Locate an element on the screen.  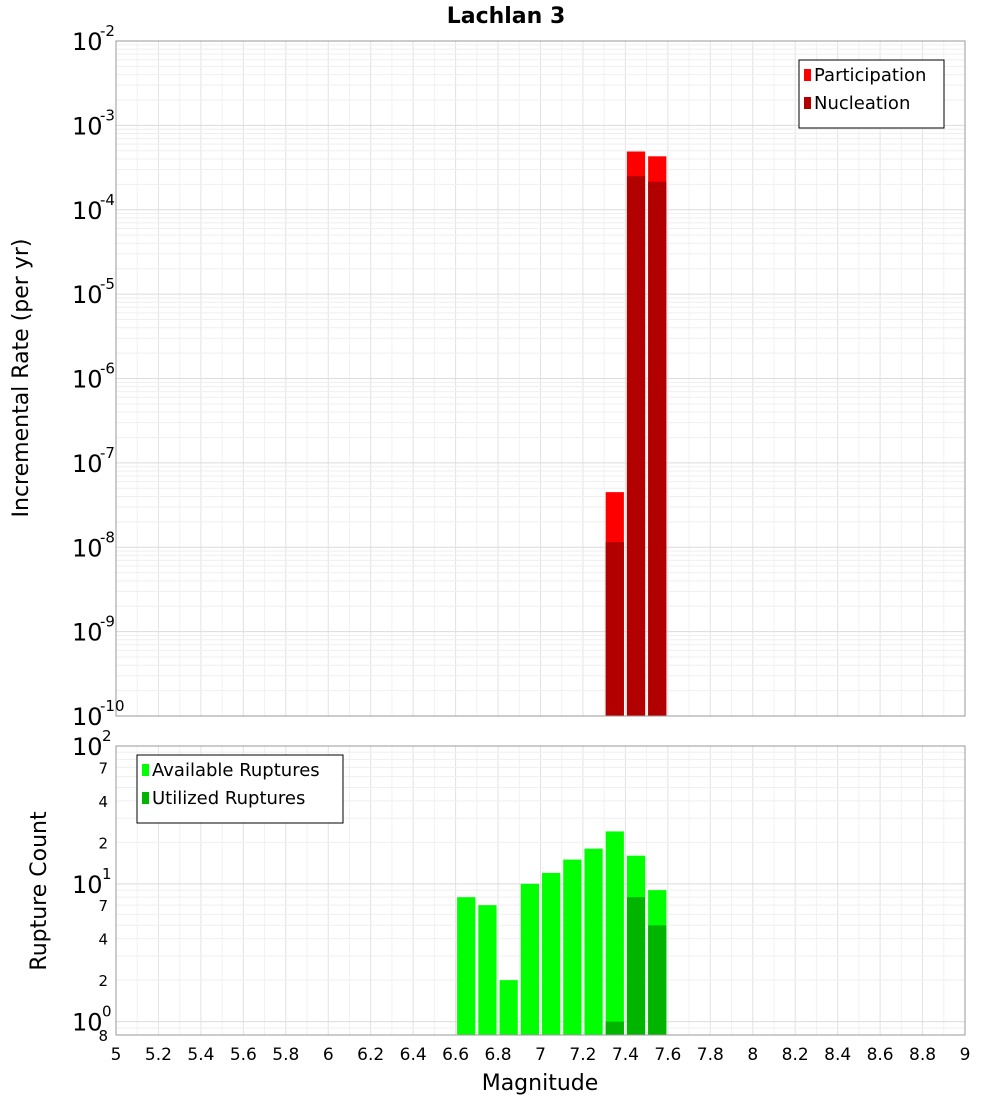
x-tick-label: 5.8 is located at coordinates (285, 1055).